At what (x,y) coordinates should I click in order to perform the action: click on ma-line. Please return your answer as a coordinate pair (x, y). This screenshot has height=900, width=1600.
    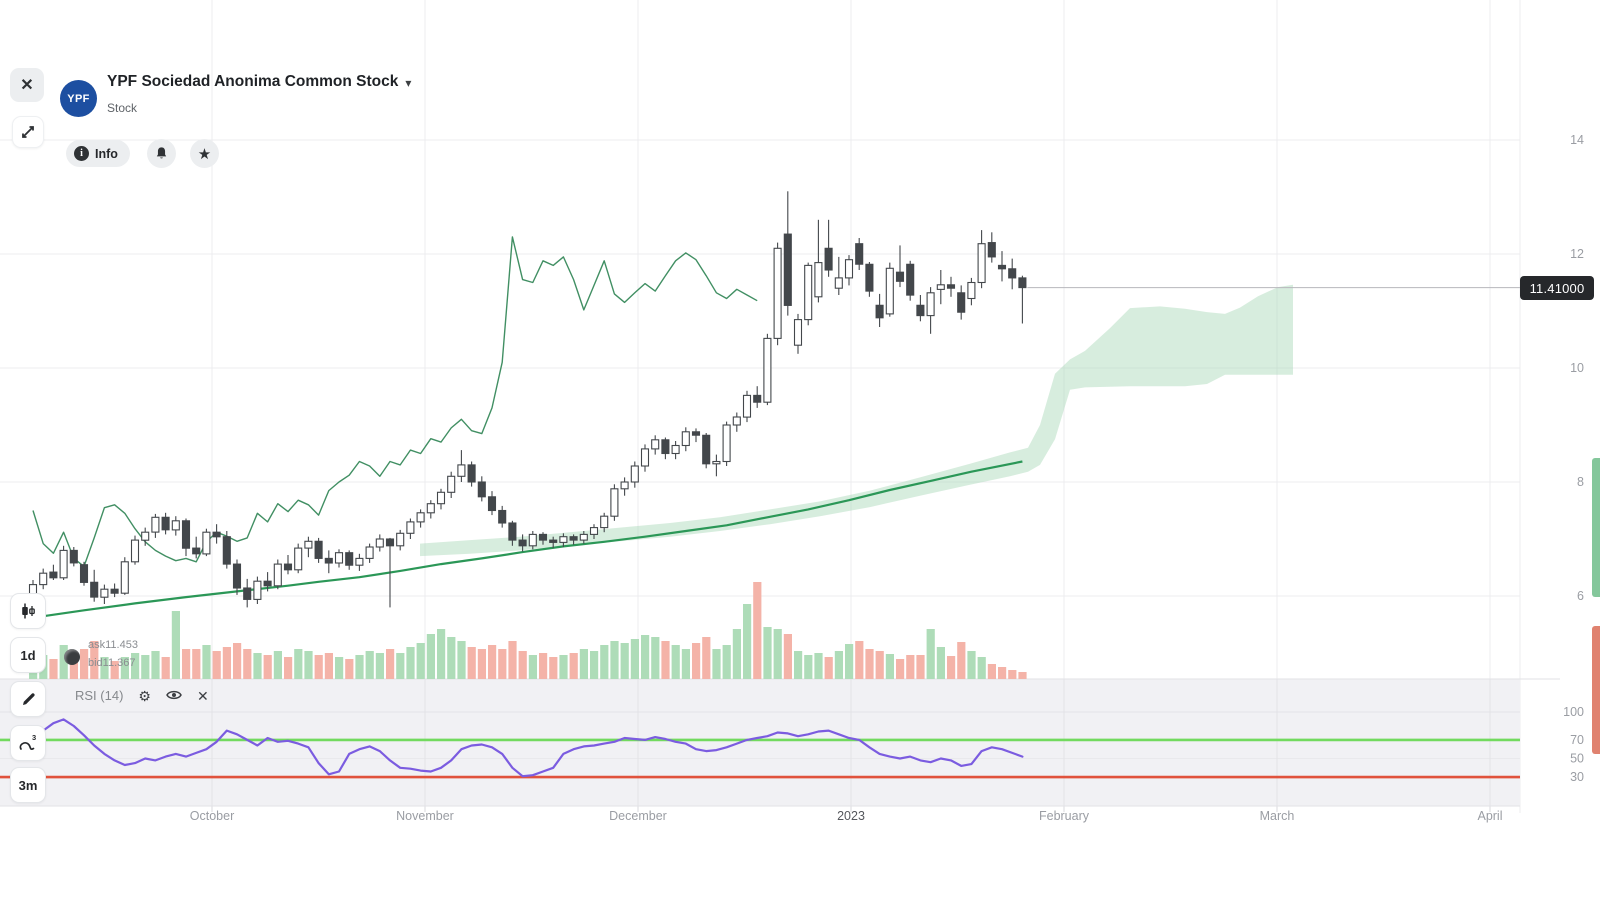
    Looking at the image, I should click on (527, 539).